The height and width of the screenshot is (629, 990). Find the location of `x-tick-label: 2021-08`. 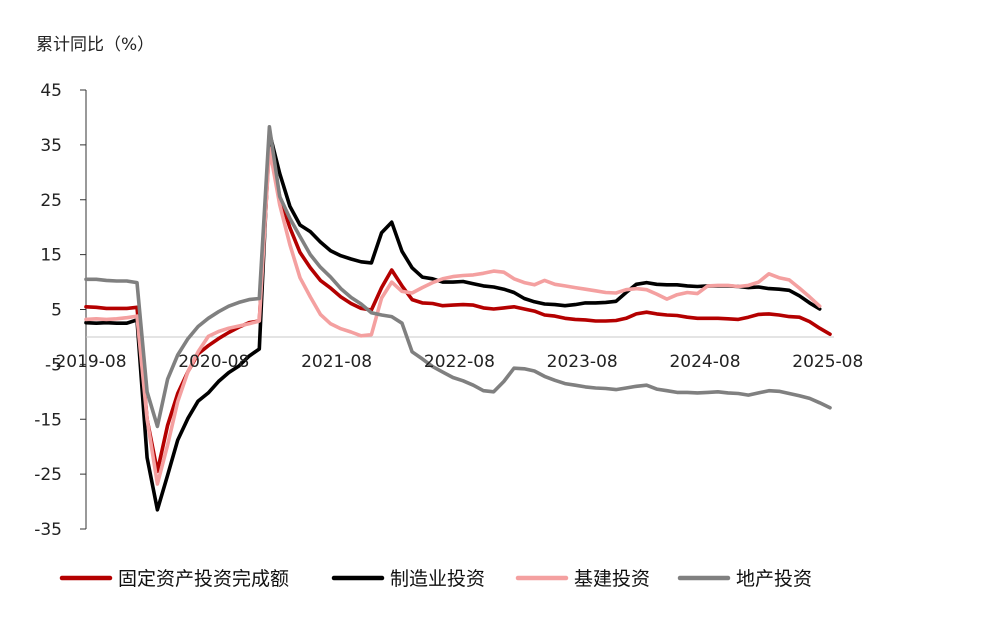

x-tick-label: 2021-08 is located at coordinates (336, 362).